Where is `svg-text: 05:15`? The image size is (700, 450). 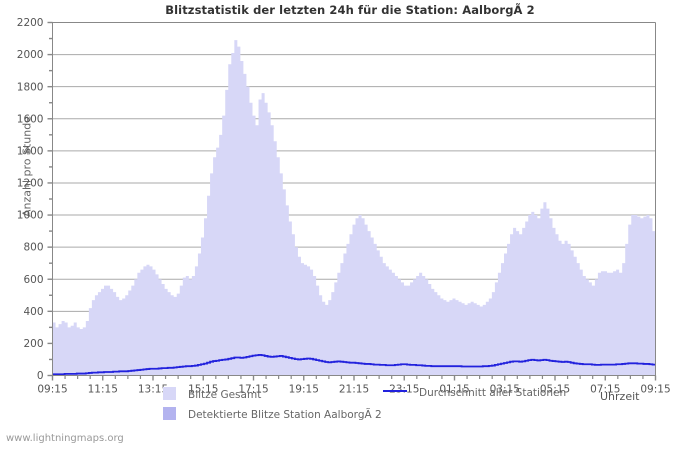 svg-text: 05:15 is located at coordinates (555, 390).